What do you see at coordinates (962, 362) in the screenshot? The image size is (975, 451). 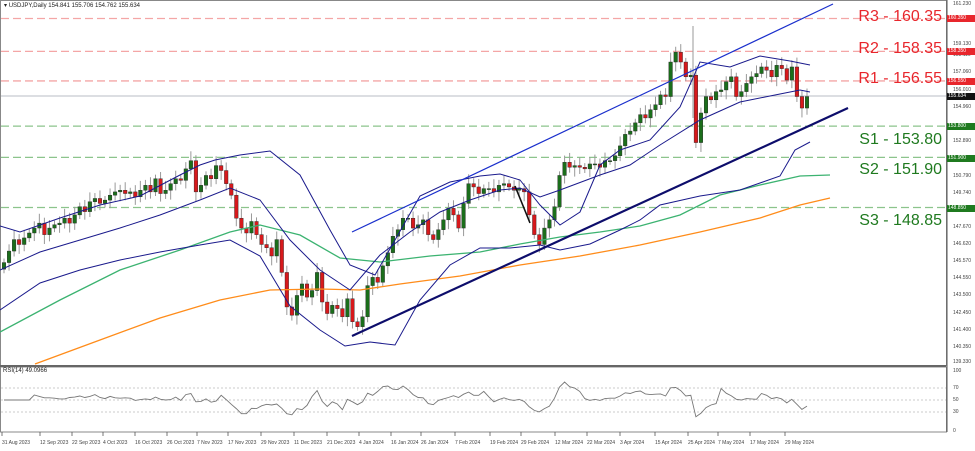 I see `y-tick-label: 139.330` at bounding box center [962, 362].